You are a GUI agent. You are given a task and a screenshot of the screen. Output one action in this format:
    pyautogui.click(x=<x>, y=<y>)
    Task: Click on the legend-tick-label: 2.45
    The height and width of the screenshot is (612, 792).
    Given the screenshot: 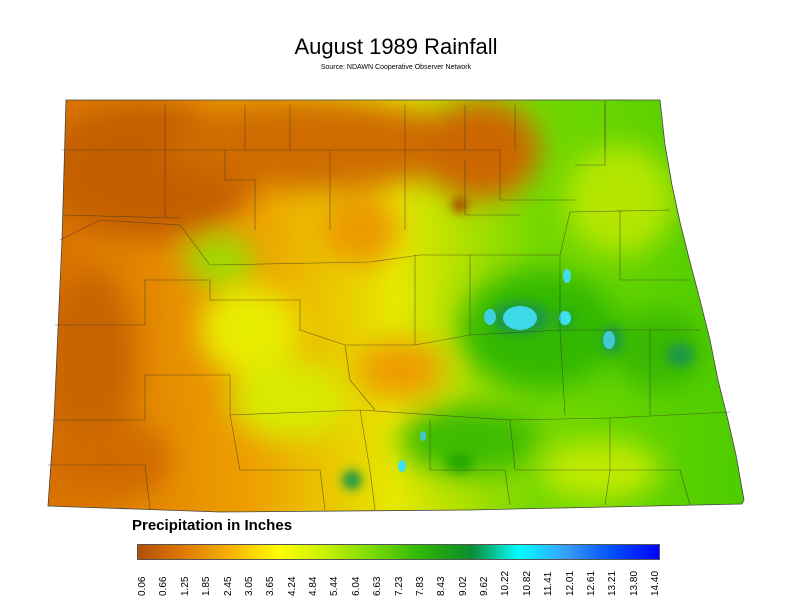 What is the action you would take?
    pyautogui.click(x=228, y=586)
    